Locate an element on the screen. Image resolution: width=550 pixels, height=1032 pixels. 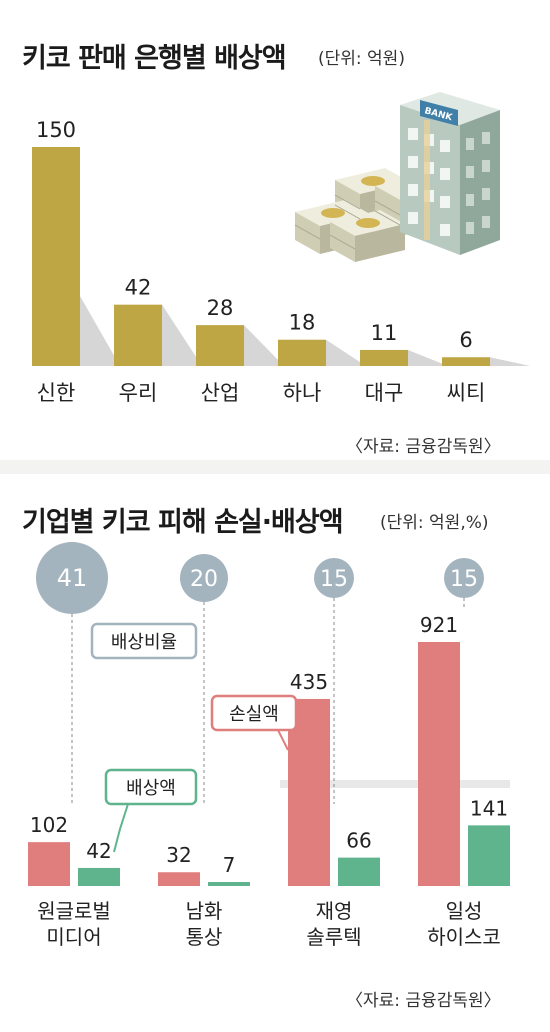
data-label: 6 is located at coordinates (465, 340).